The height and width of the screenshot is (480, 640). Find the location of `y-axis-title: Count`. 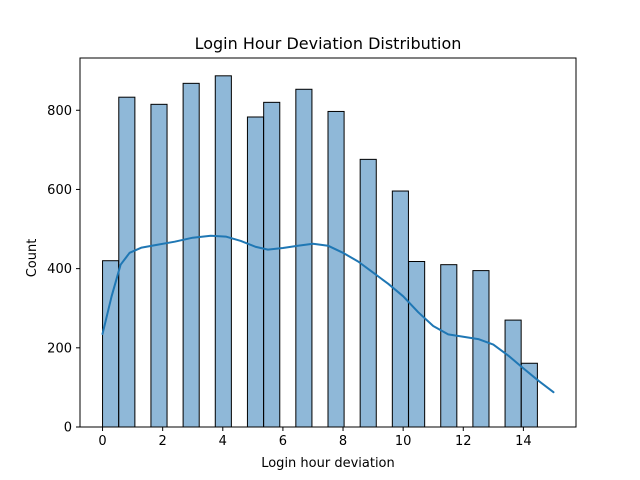

y-axis-title: Count is located at coordinates (32, 258).